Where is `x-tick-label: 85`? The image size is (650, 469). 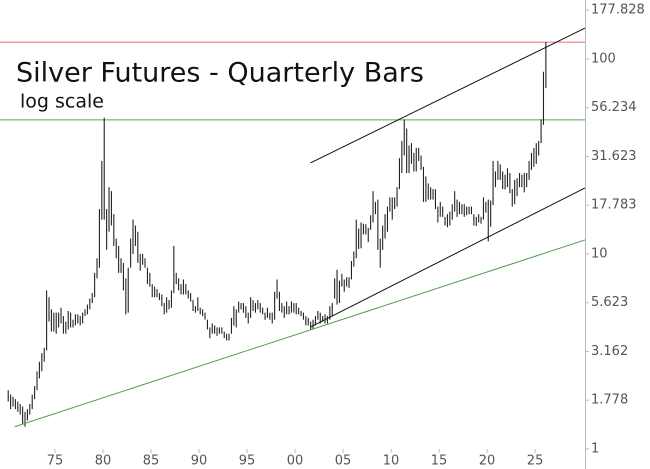 x-tick-label: 85 is located at coordinates (151, 461).